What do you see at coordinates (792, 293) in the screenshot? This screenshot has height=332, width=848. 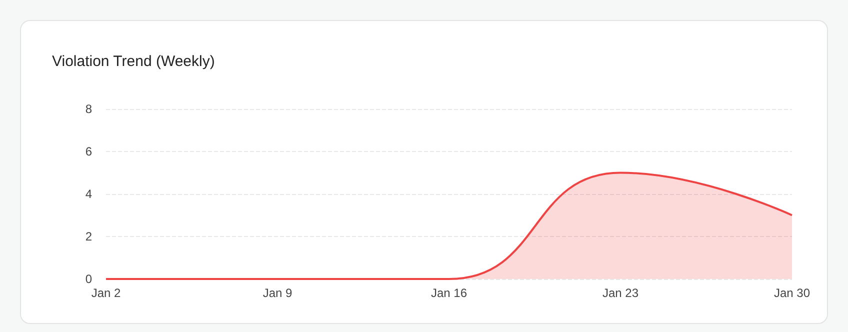 I see `x-tick-label: Jan 30` at bounding box center [792, 293].